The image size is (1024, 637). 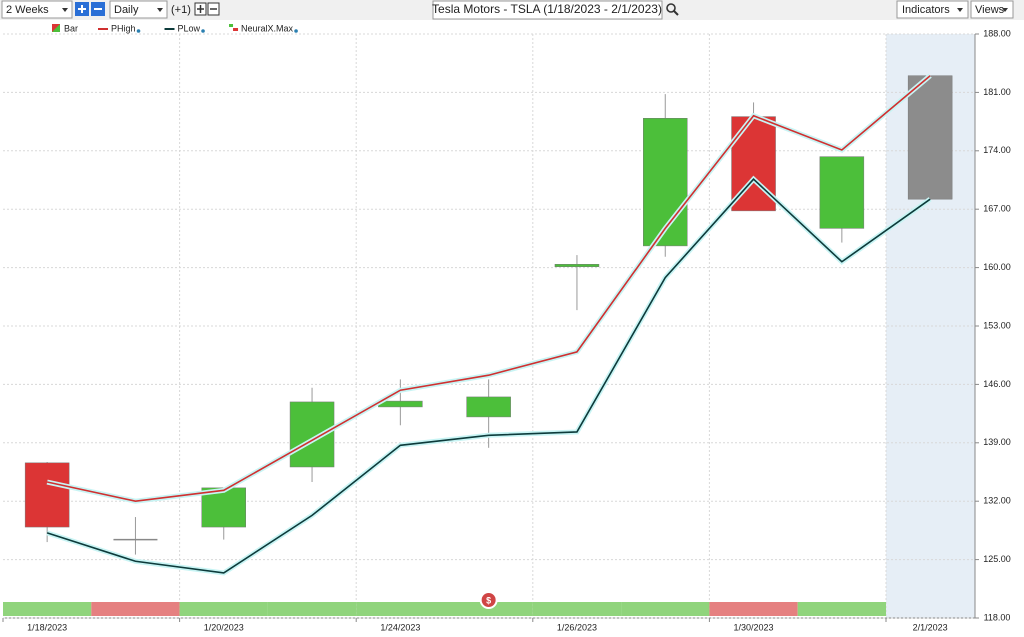 I want to click on x-tick-label: 1/30/2023, so click(x=754, y=627).